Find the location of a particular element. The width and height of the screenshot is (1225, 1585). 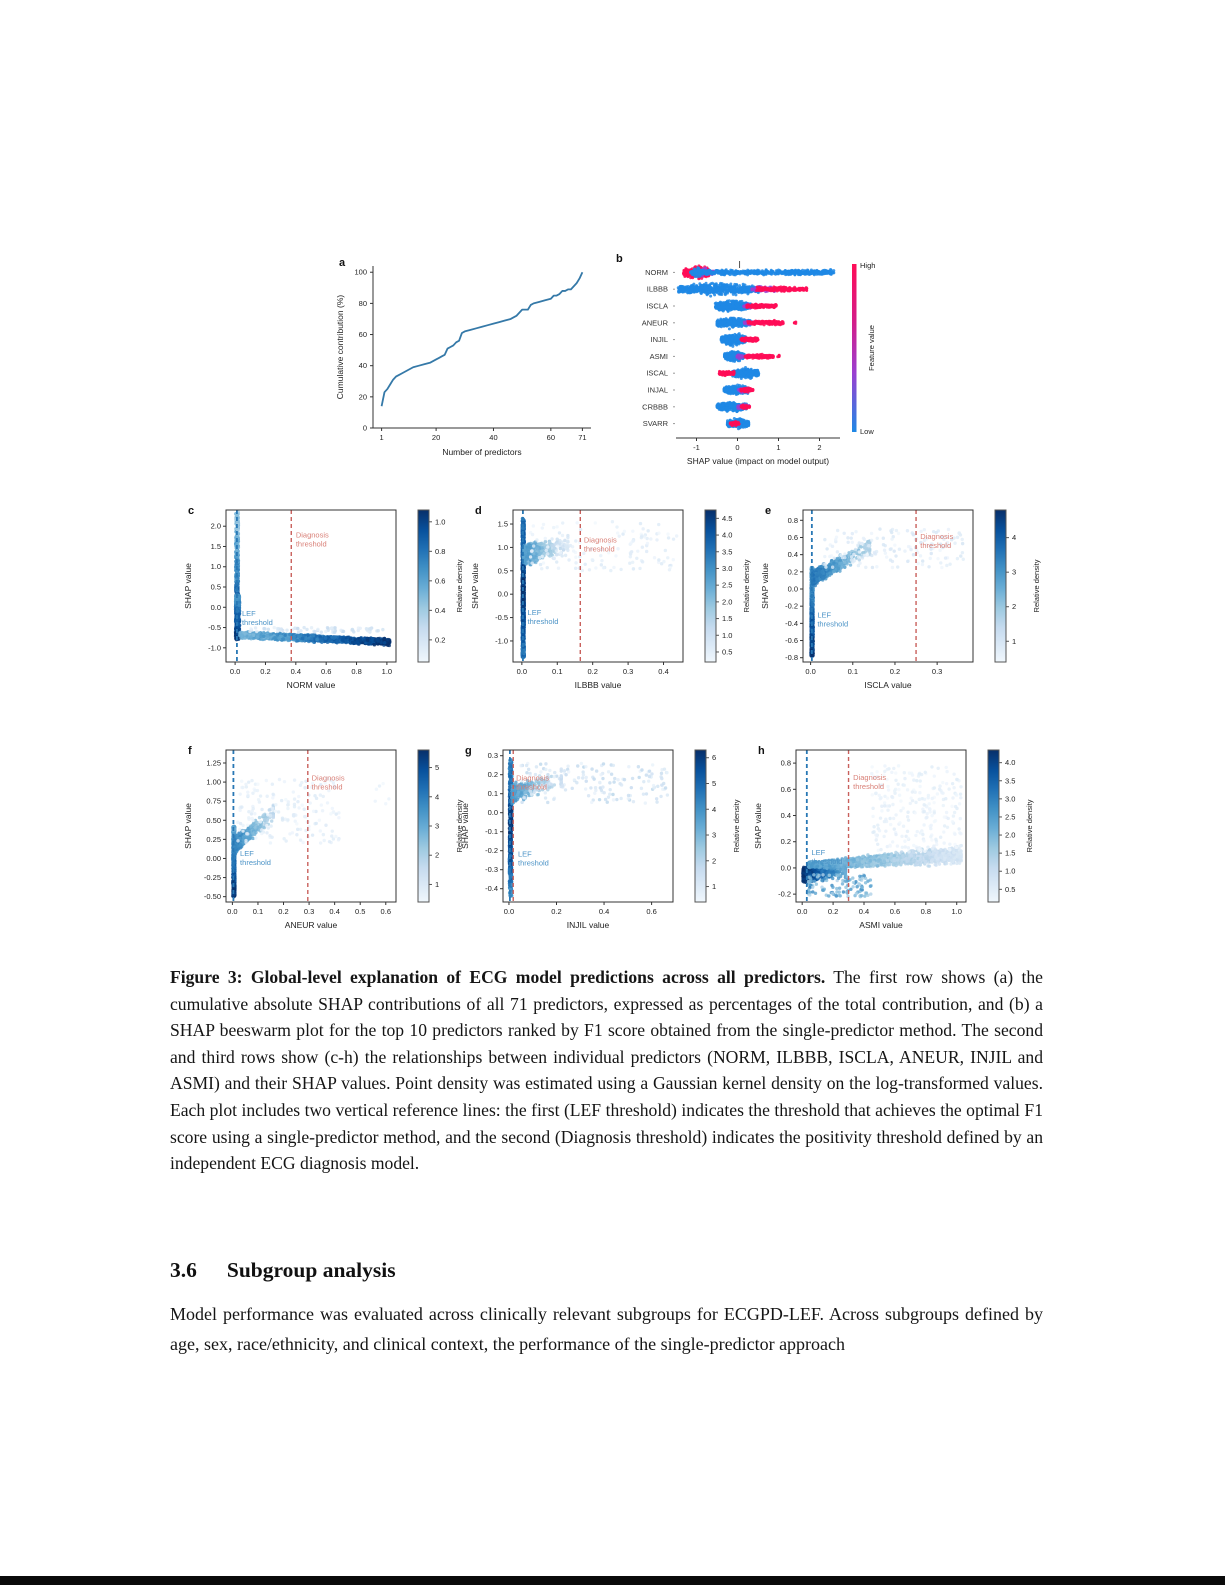

section-number: 3.6 is located at coordinates (183, 1270).